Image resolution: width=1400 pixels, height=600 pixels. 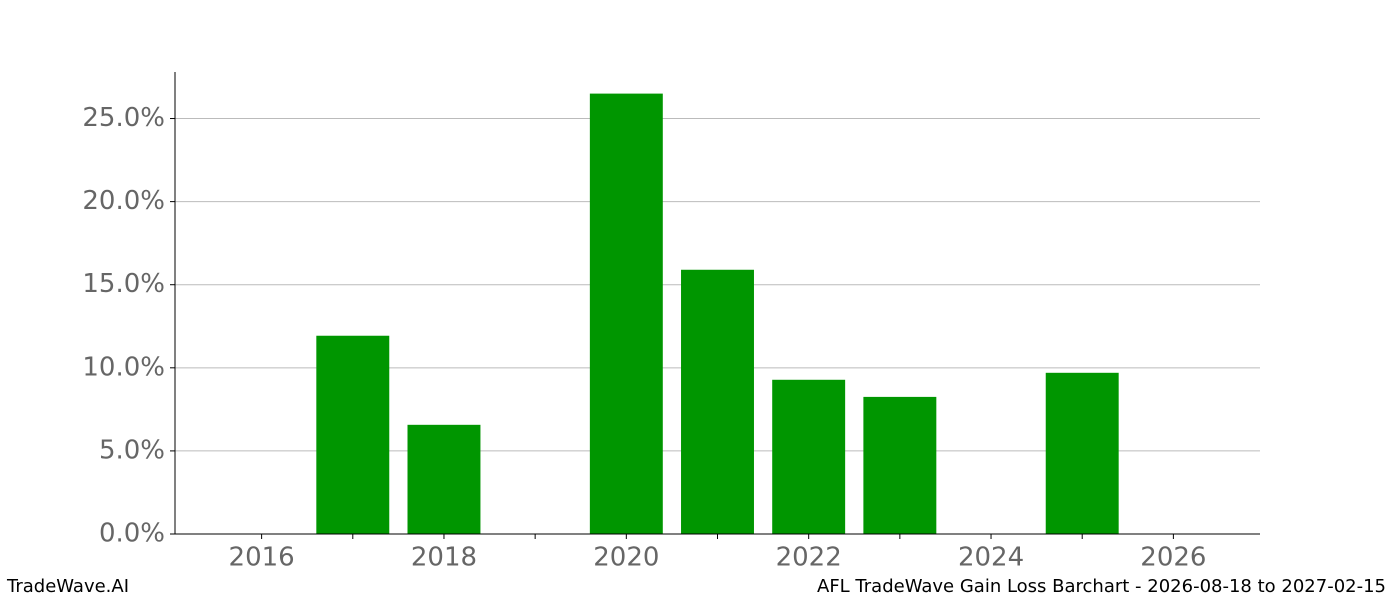 What do you see at coordinates (123, 201) in the screenshot?
I see `y-tick-label: 20.0%` at bounding box center [123, 201].